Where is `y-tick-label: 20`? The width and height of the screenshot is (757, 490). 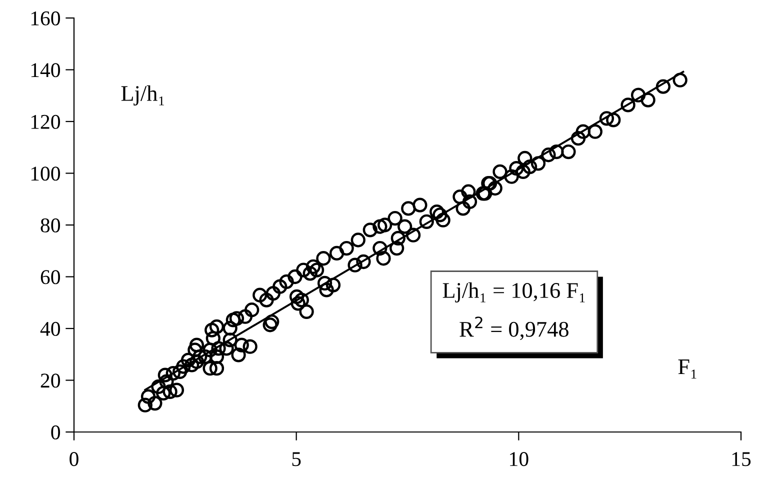
y-tick-label: 20 is located at coordinates (50, 381).